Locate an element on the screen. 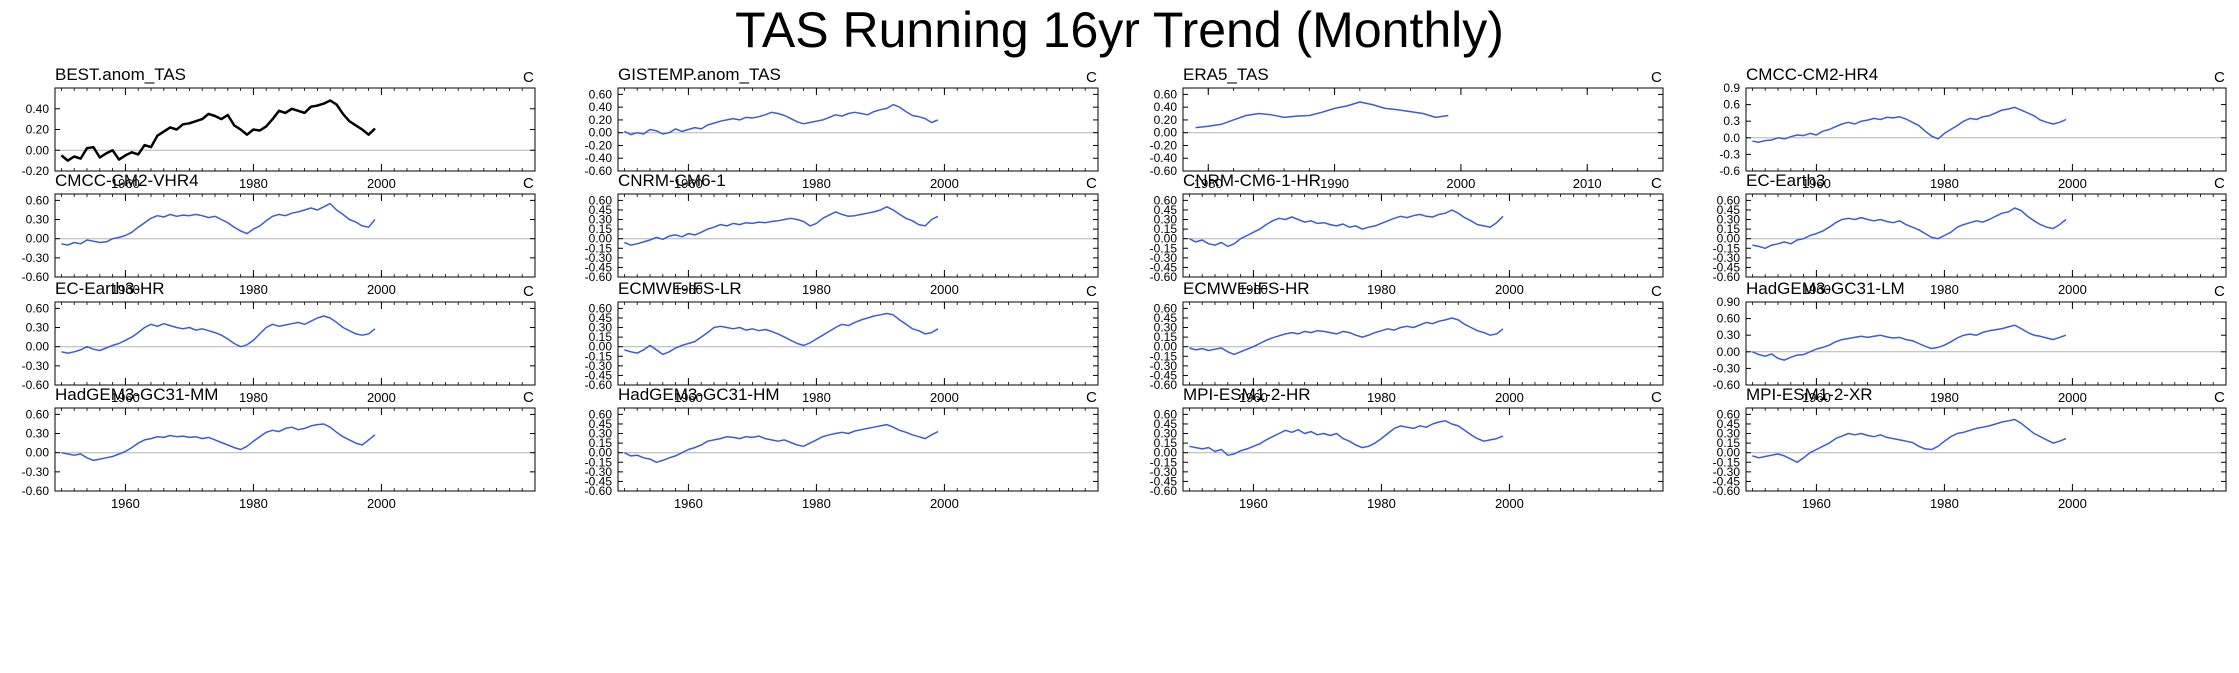 Image resolution: width=2239 pixels, height=673 pixels. panel-title: ECMWF-IFS-HR is located at coordinates (1246, 288).